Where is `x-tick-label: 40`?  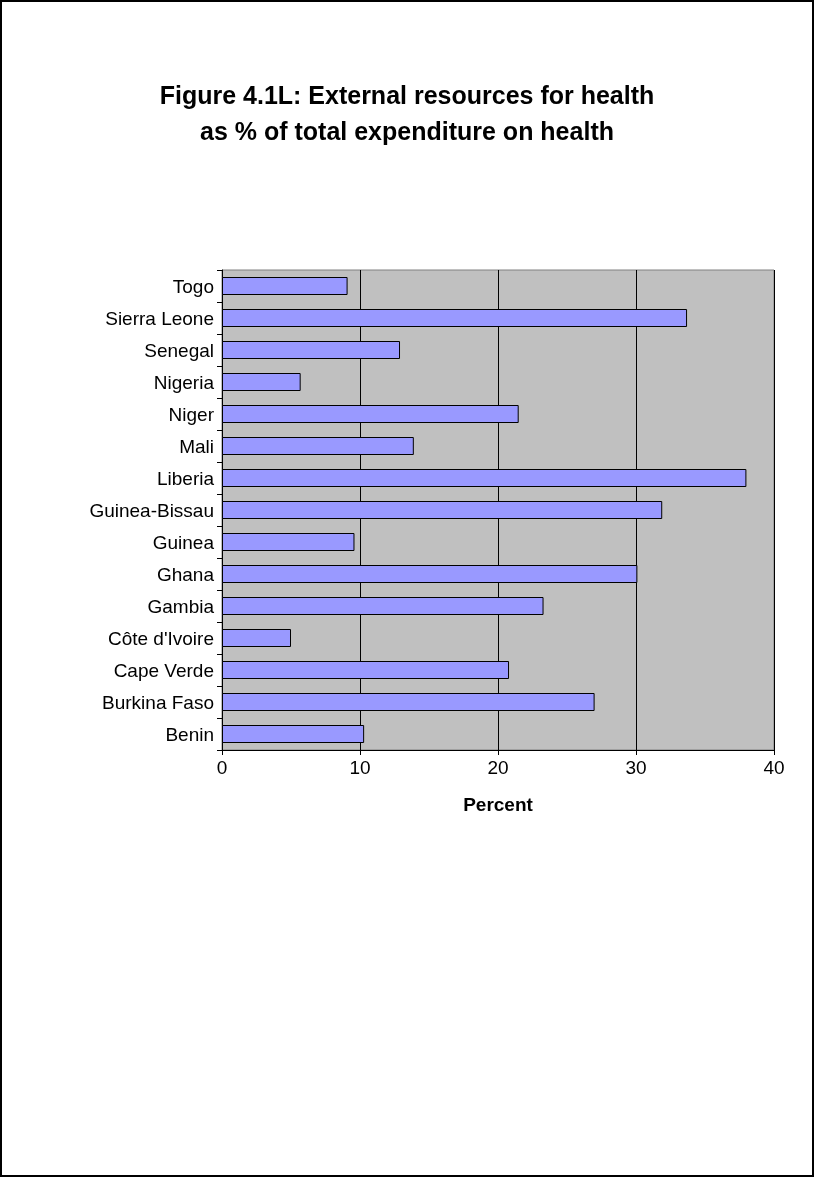 x-tick-label: 40 is located at coordinates (774, 767).